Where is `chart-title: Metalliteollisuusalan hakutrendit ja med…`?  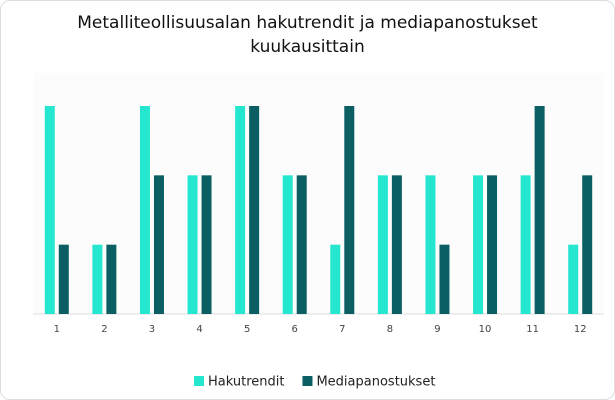
chart-title: Metalliteollisuusalan hakutrendit ja med… is located at coordinates (307, 35).